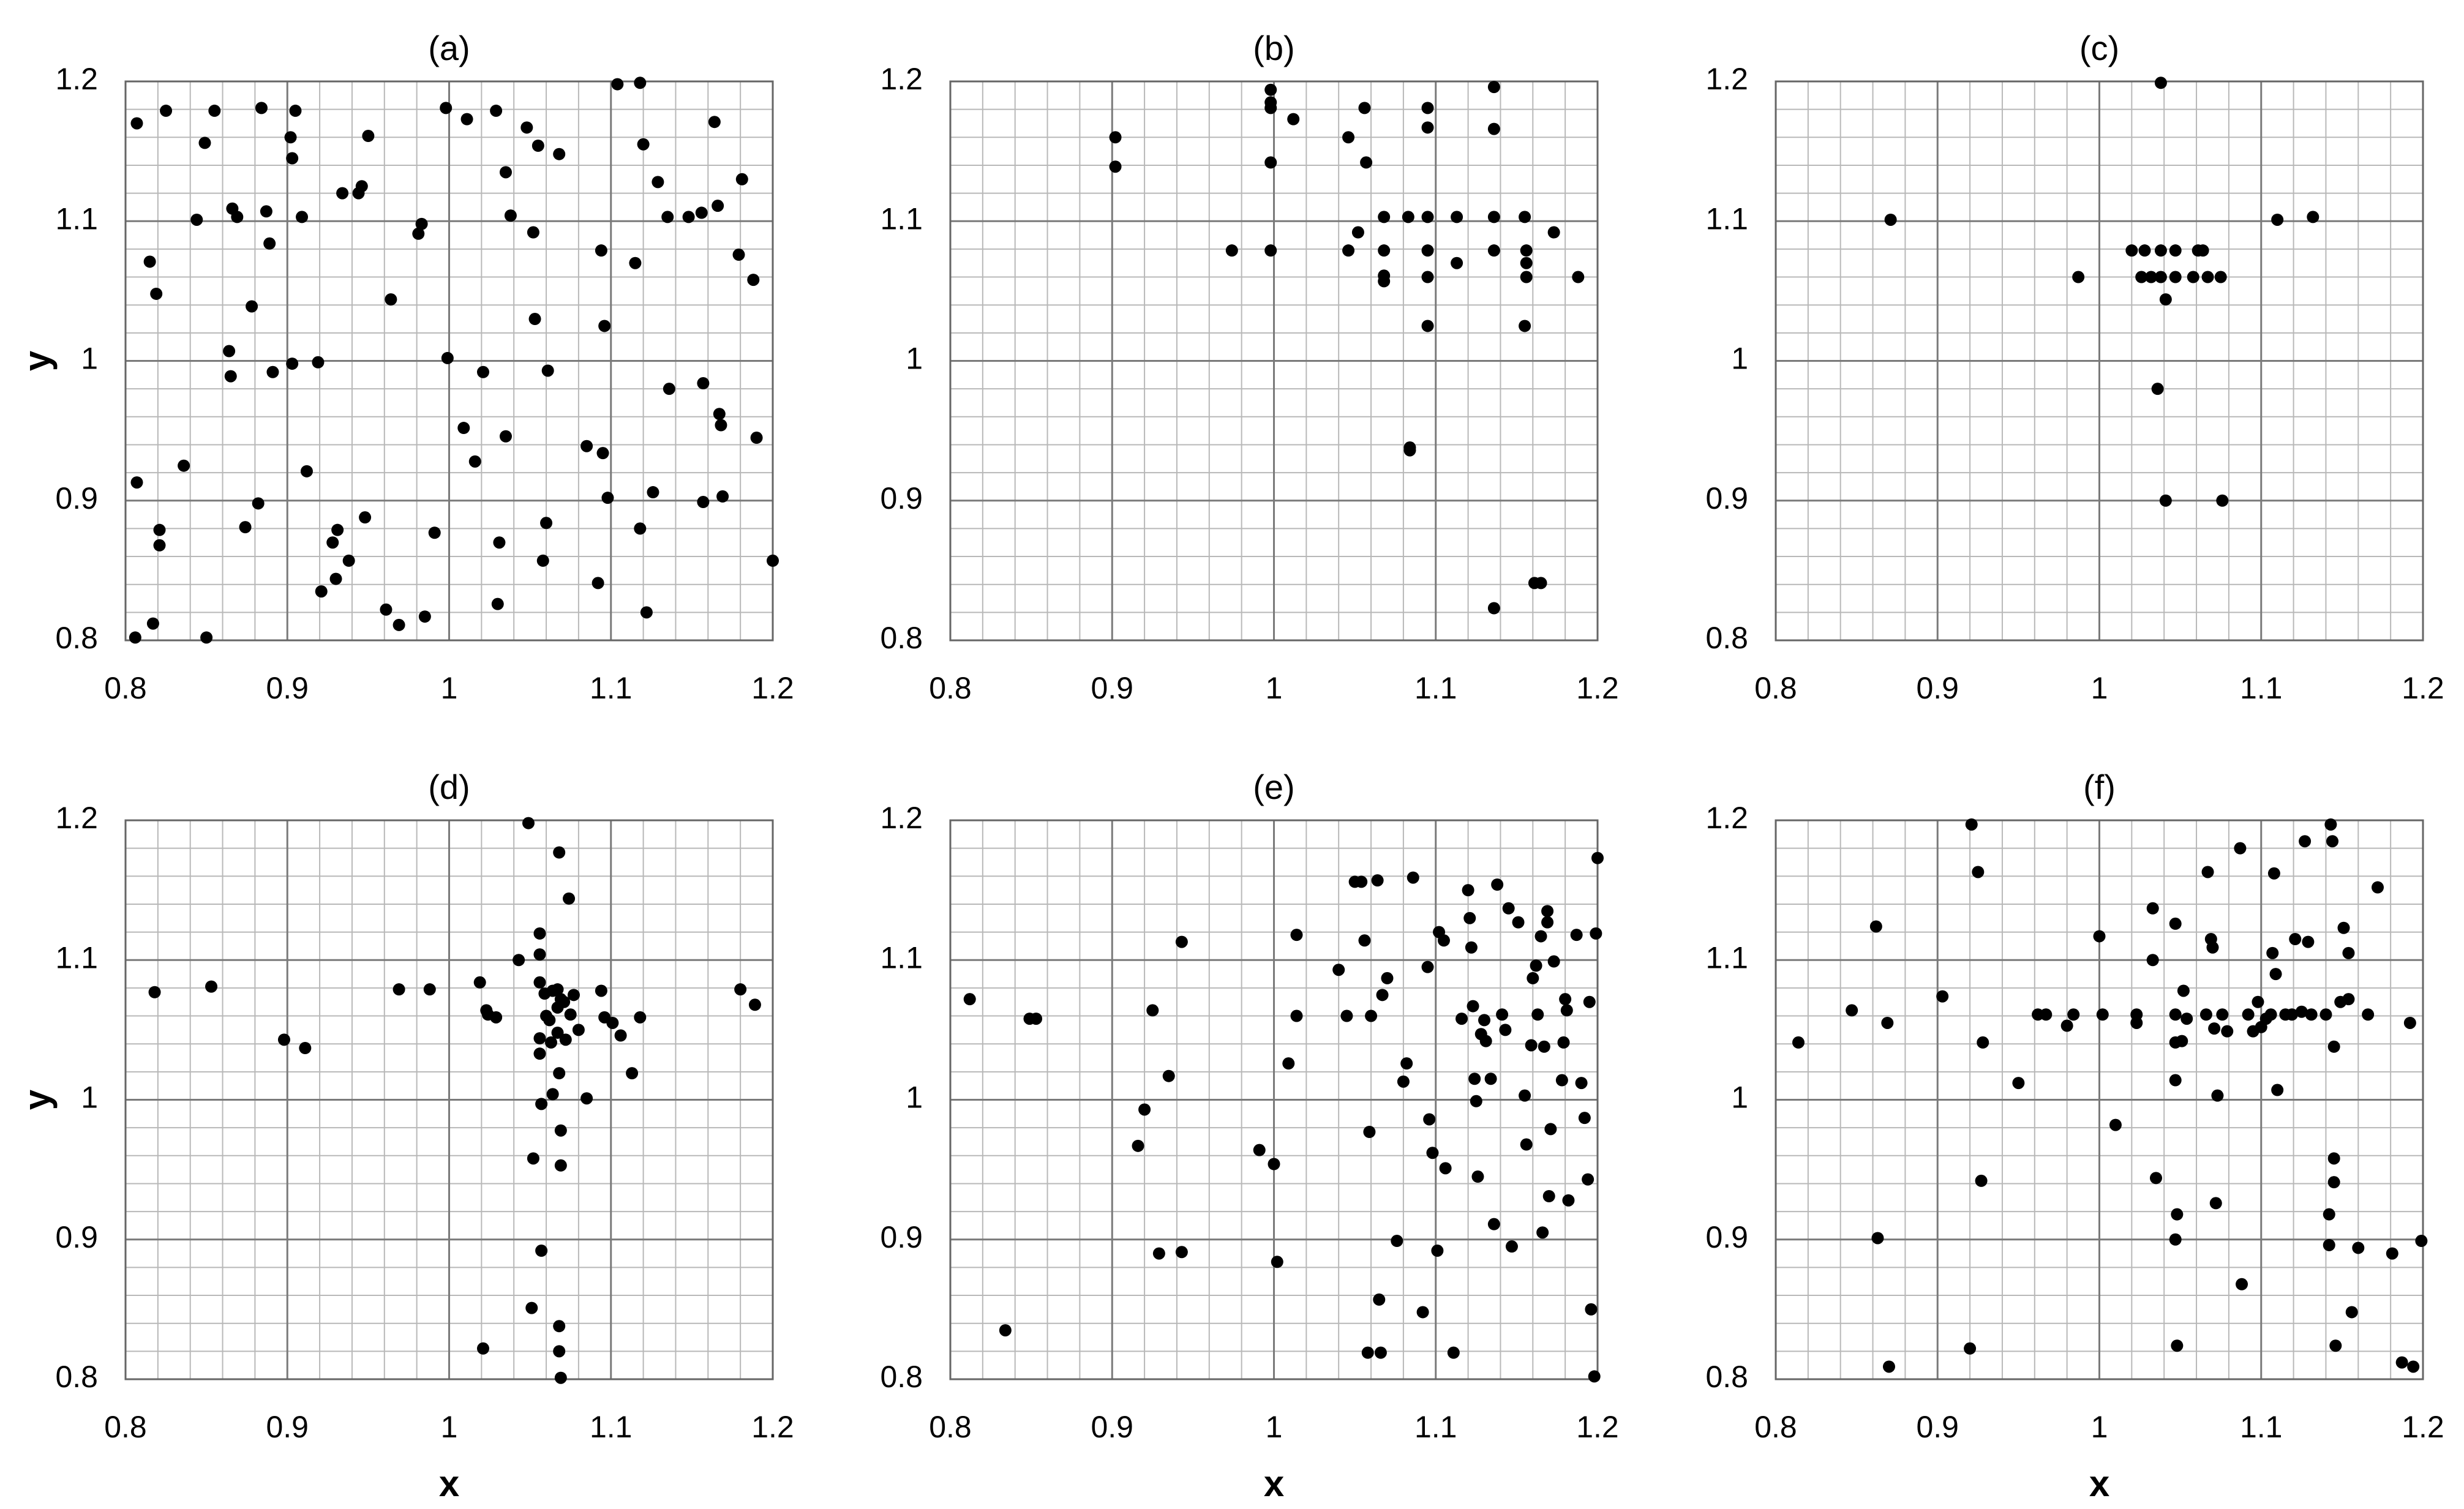 Image resolution: width=2464 pixels, height=1509 pixels. I want to click on plot-frame, so click(1274, 1099).